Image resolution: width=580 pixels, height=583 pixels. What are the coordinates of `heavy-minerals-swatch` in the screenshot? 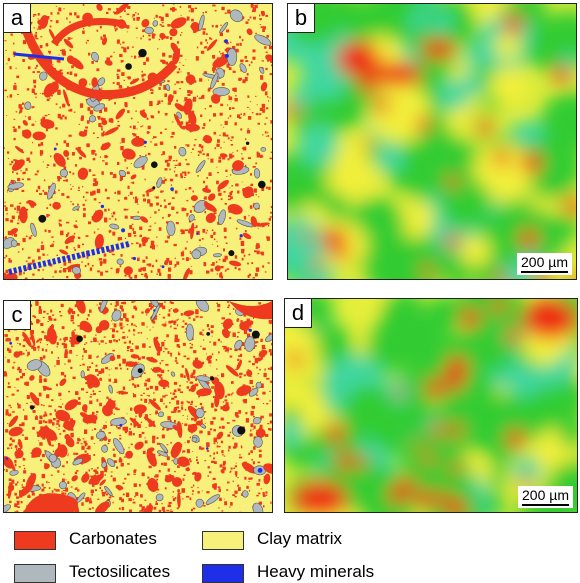 It's located at (223, 573).